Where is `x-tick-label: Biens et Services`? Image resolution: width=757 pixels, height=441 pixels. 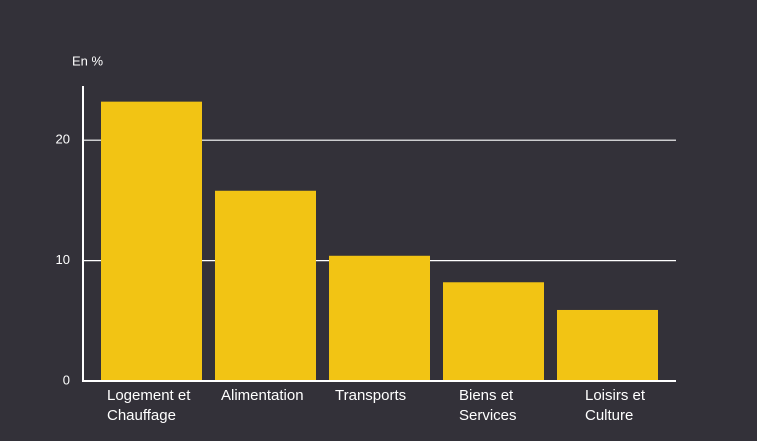
x-tick-label: Biens et Services is located at coordinates (488, 405).